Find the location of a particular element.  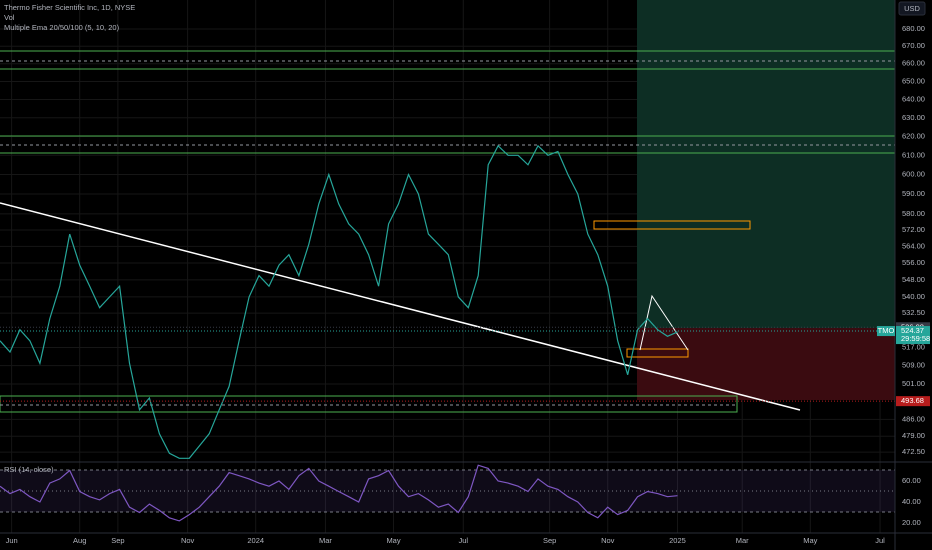

symbol-title: Thermo Fisher Scientific Inc, 1D, NYSE is located at coordinates (69, 7).